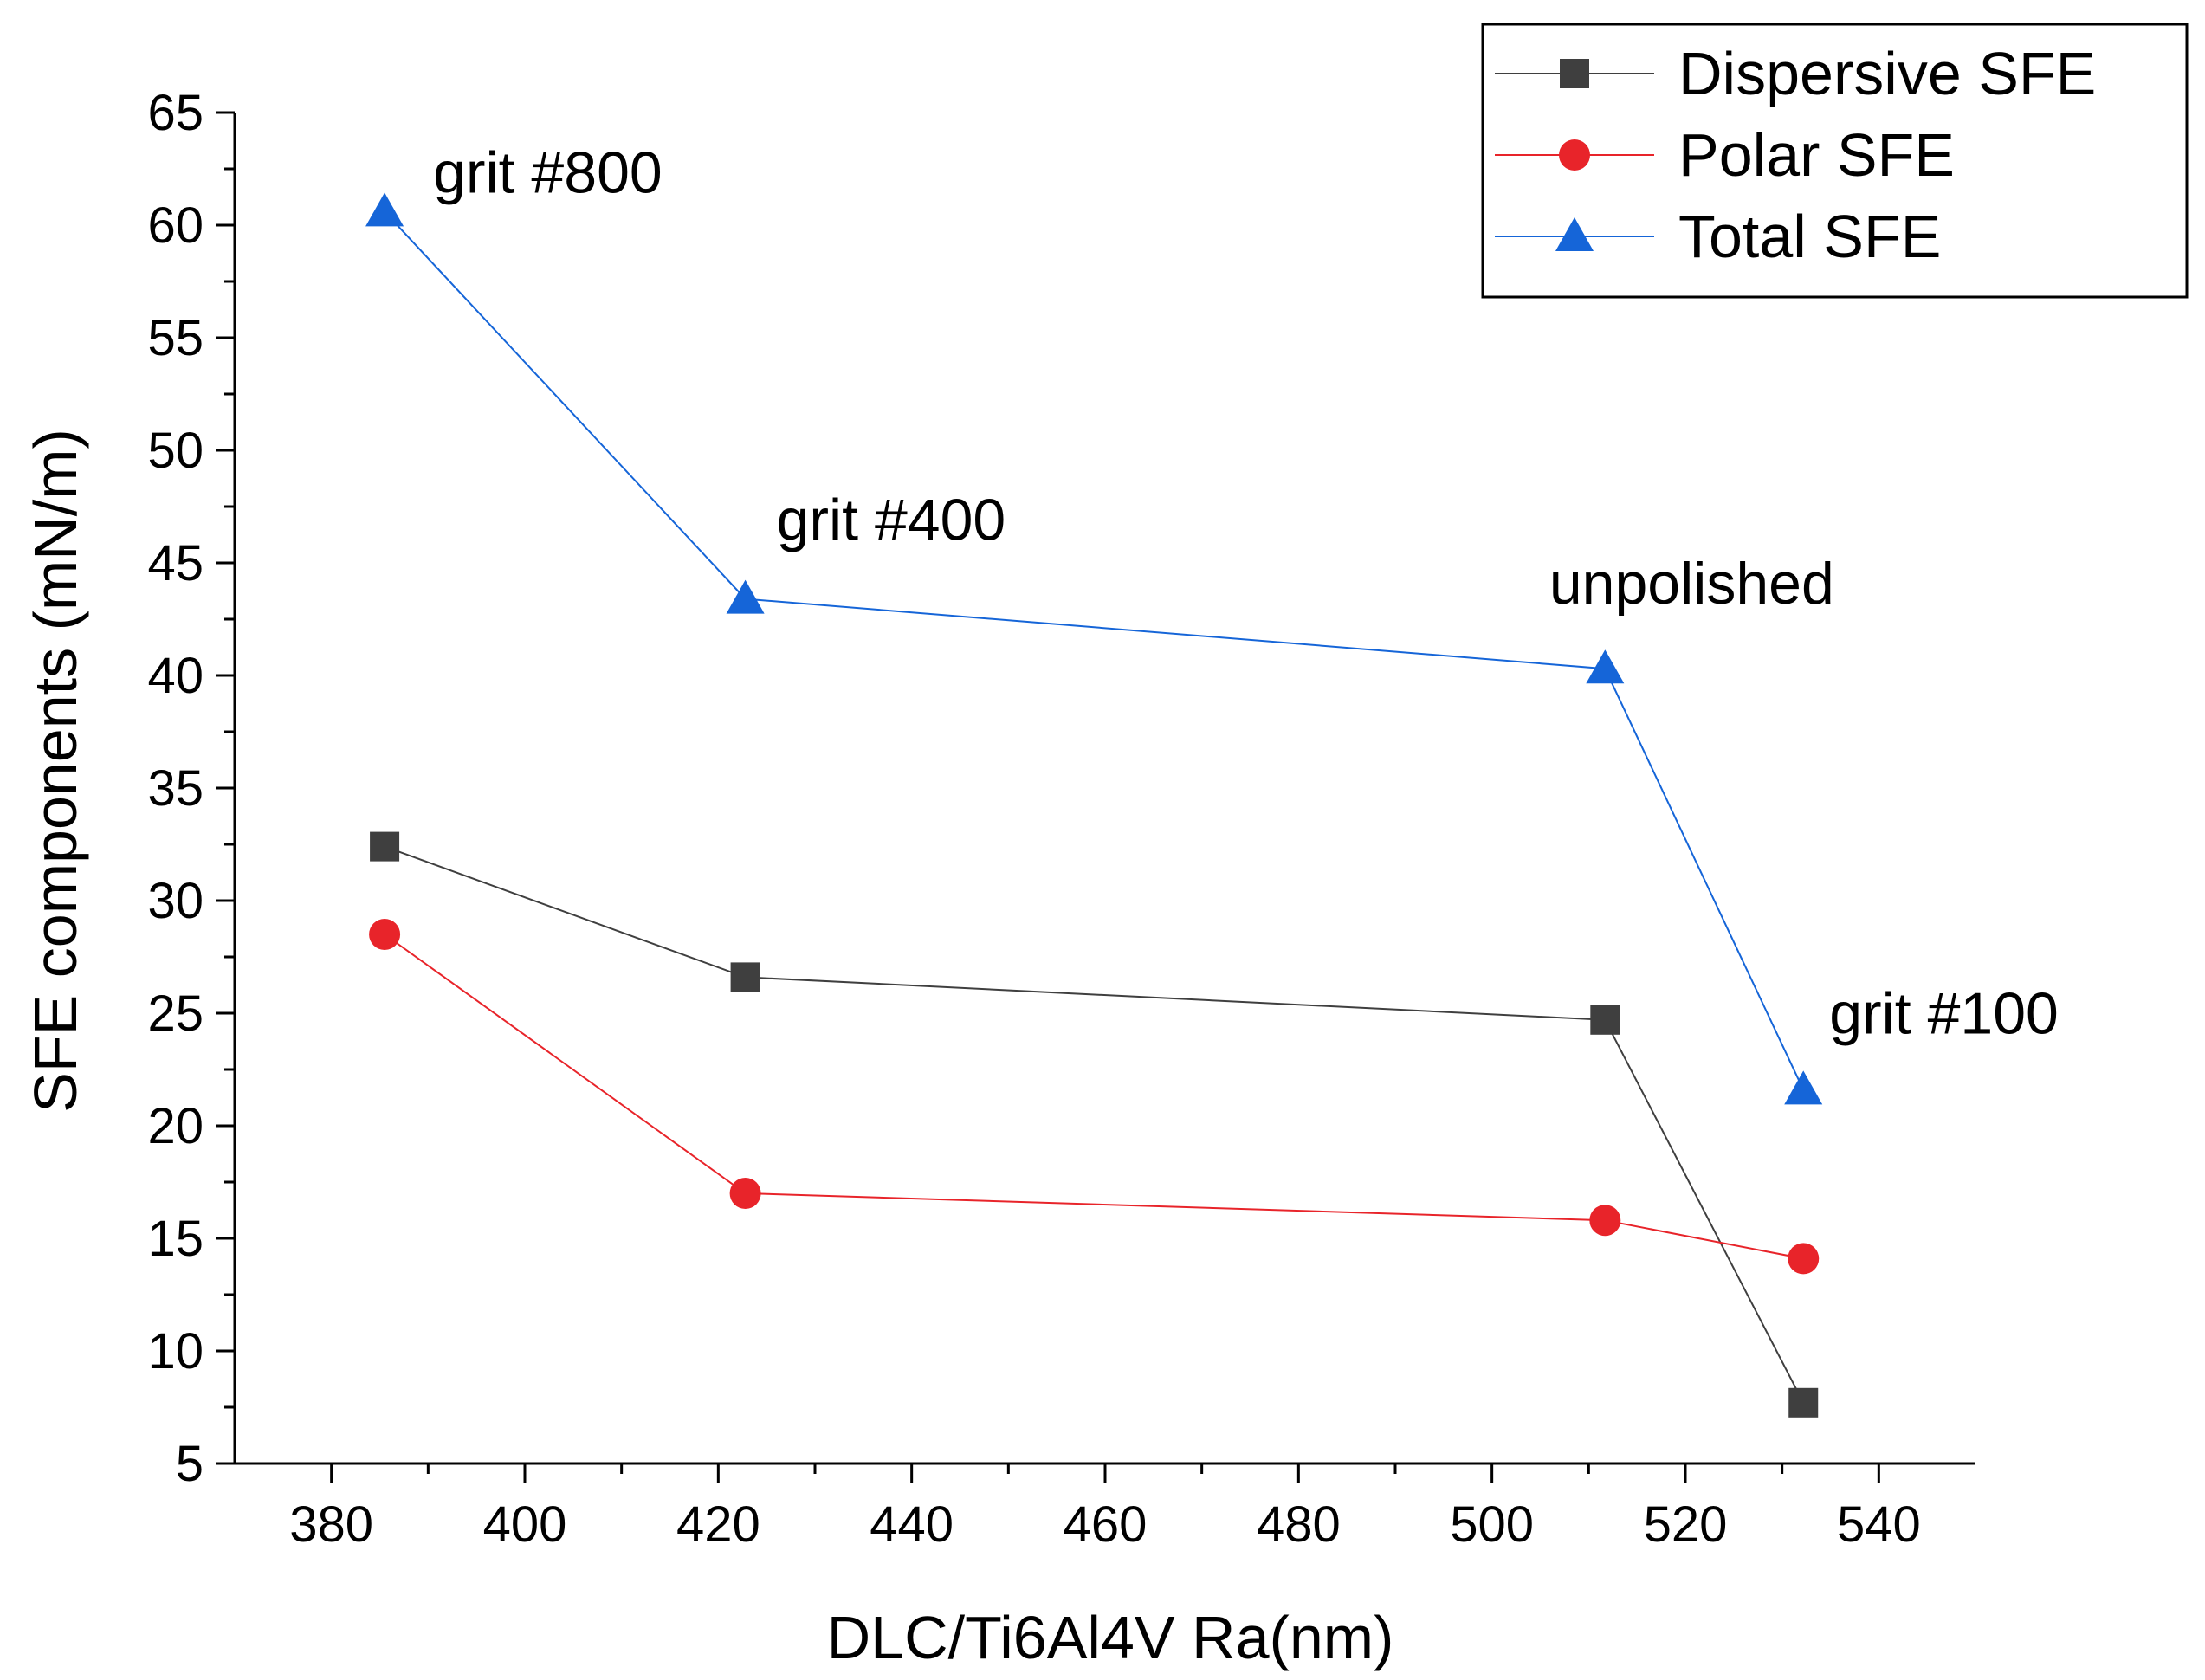 This screenshot has height=1680, width=2205. What do you see at coordinates (912, 1524) in the screenshot?
I see `x-tick-label: 440` at bounding box center [912, 1524].